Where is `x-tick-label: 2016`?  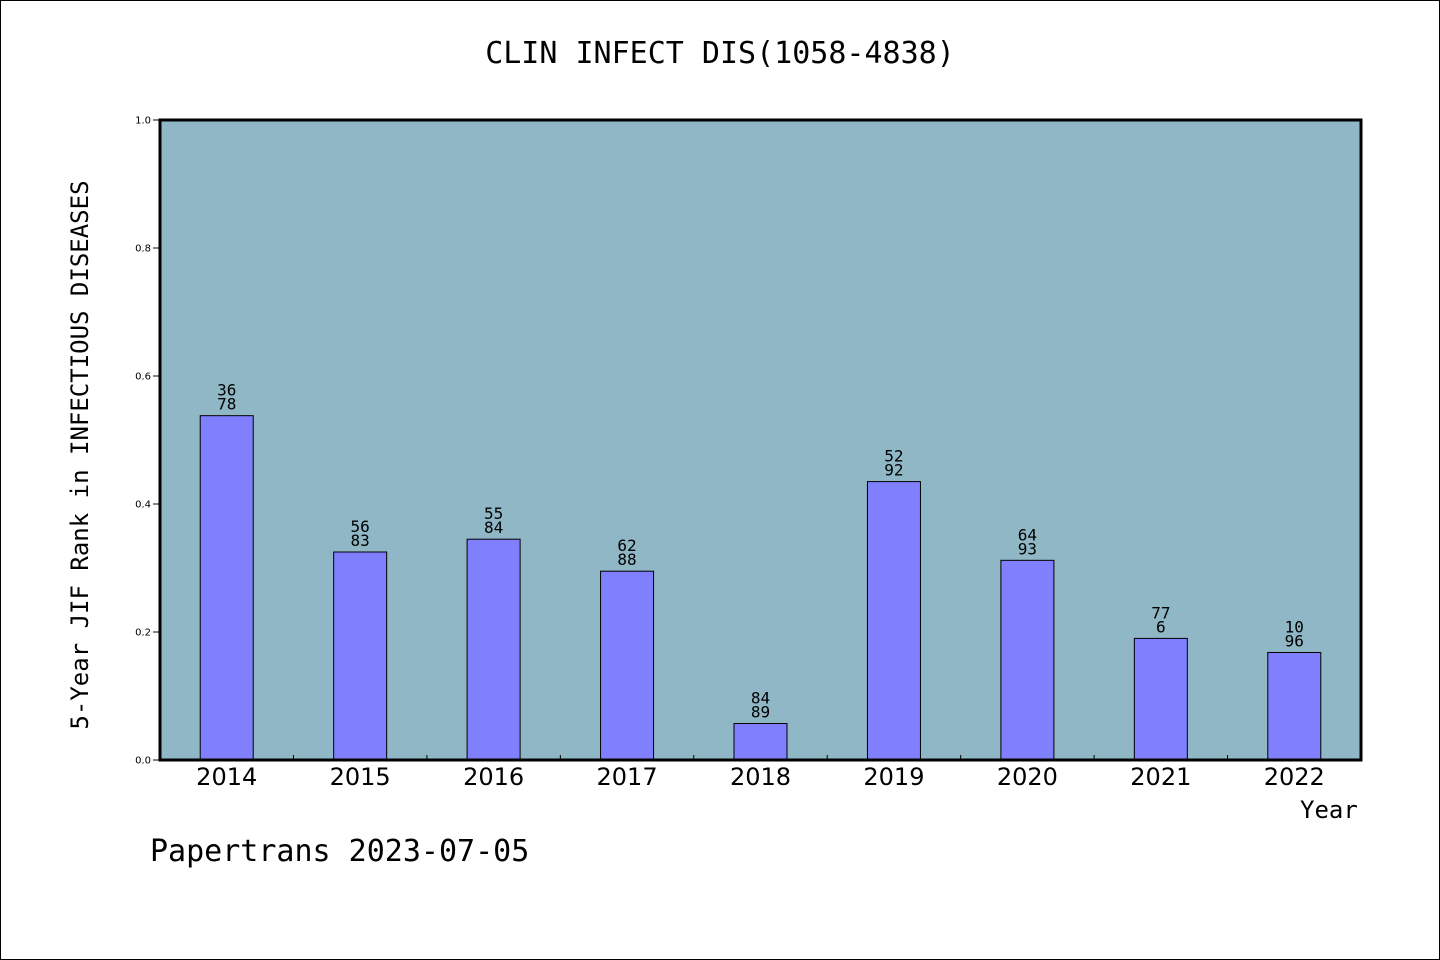
x-tick-label: 2016 is located at coordinates (493, 777).